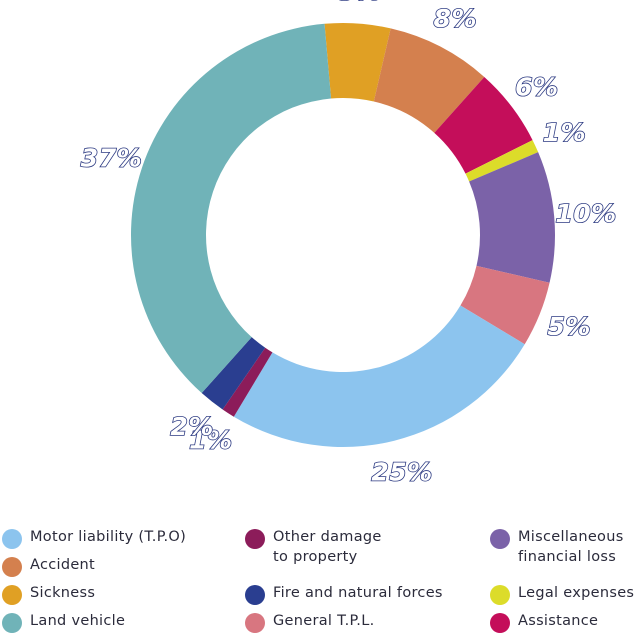  Describe the element at coordinates (210, 440) in the screenshot. I see `pct-label-other-damage-to-property: 1%` at that location.